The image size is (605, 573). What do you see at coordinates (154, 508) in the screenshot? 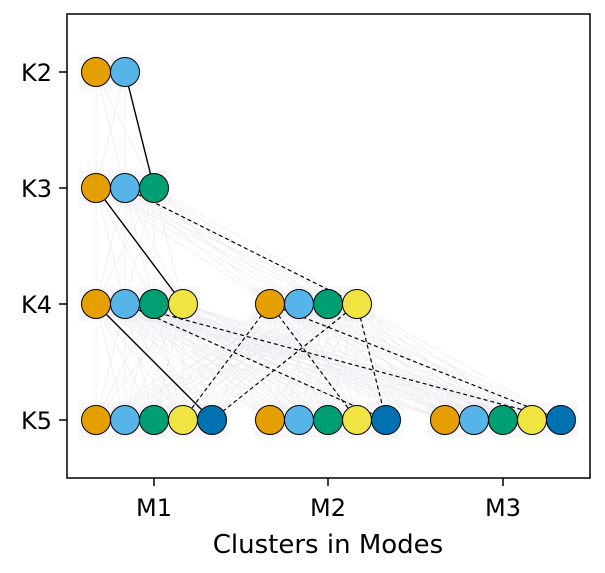
I see `x-tick-label-m1: M1` at bounding box center [154, 508].